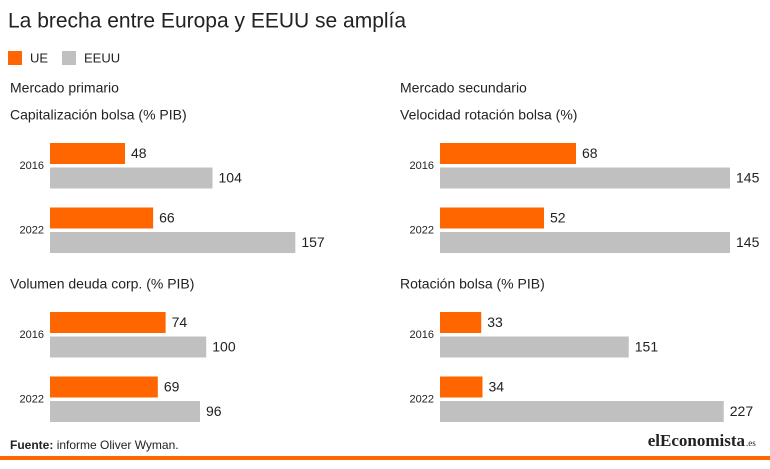  Describe the element at coordinates (495, 322) in the screenshot. I see `value-label: 33` at that location.